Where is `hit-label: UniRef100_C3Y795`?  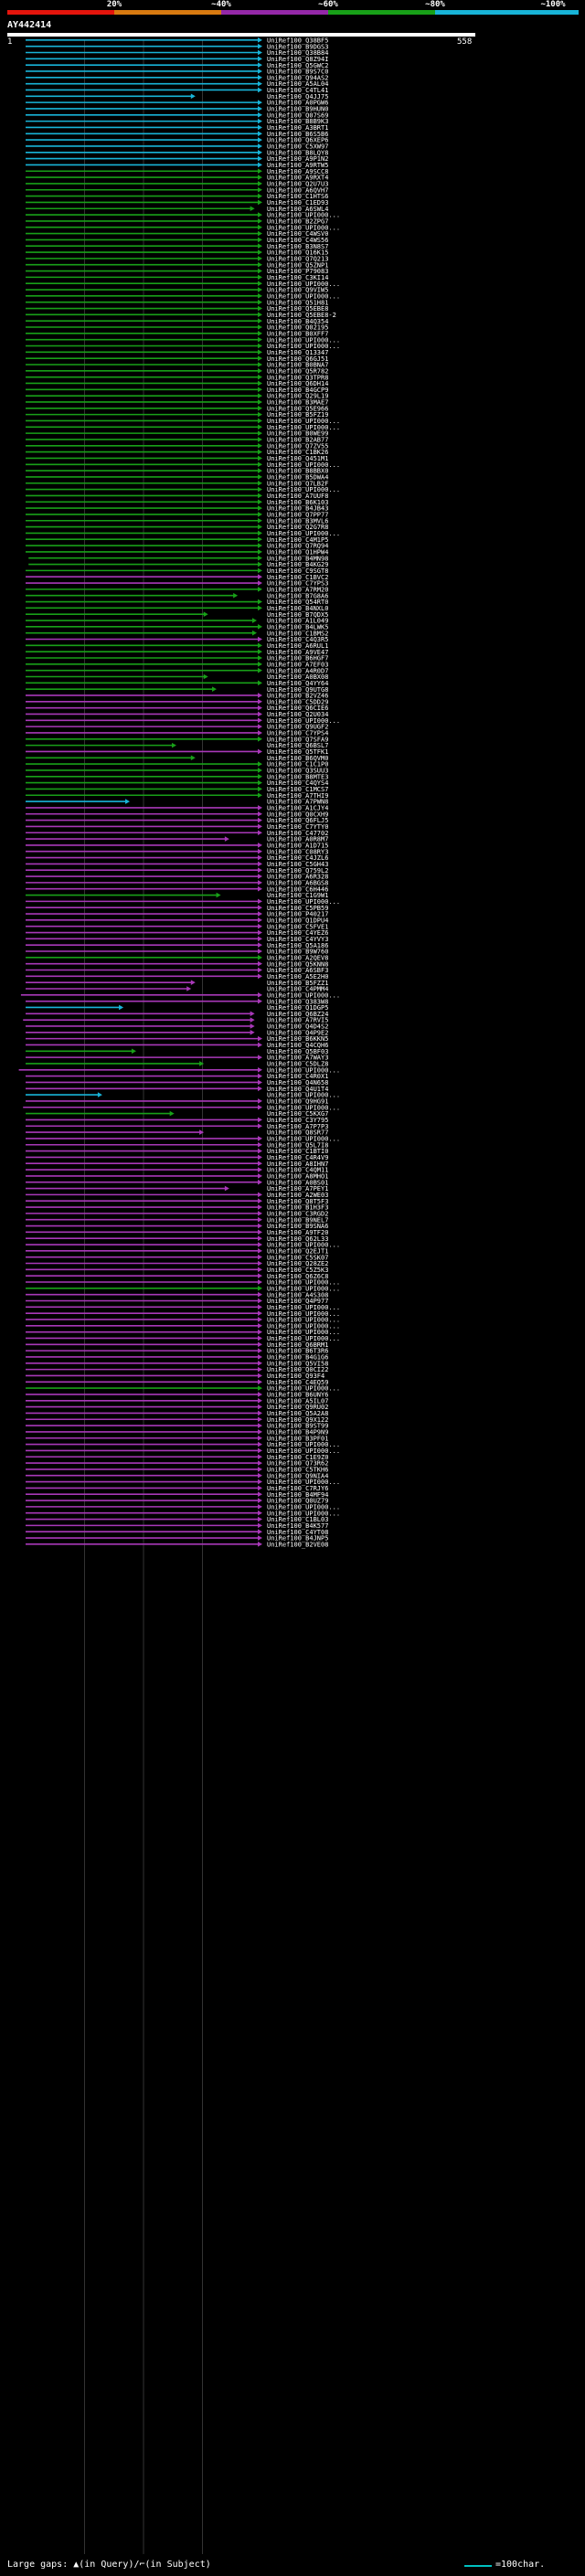
hit-label: UniRef100_C3Y795 is located at coordinates (298, 1120).